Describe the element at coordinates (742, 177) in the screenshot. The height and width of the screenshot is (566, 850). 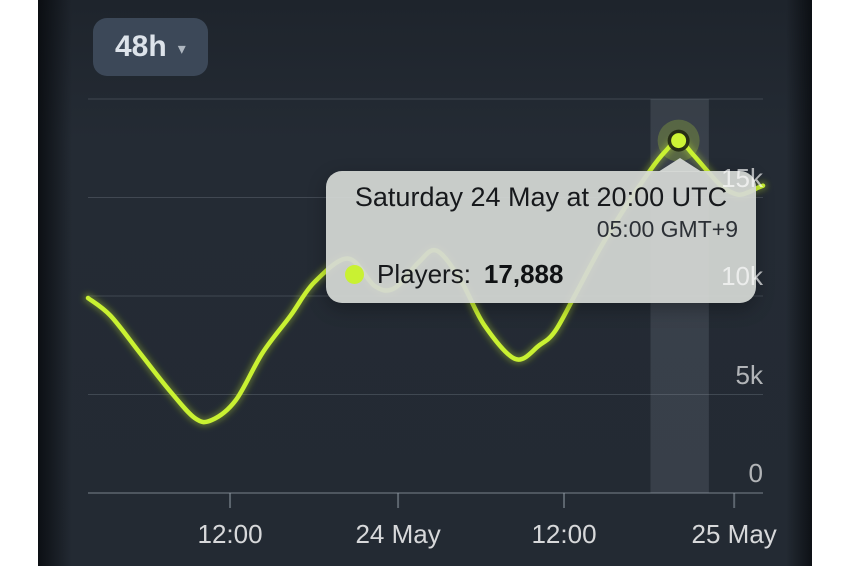
I see `y-axis-label: 15k` at that location.